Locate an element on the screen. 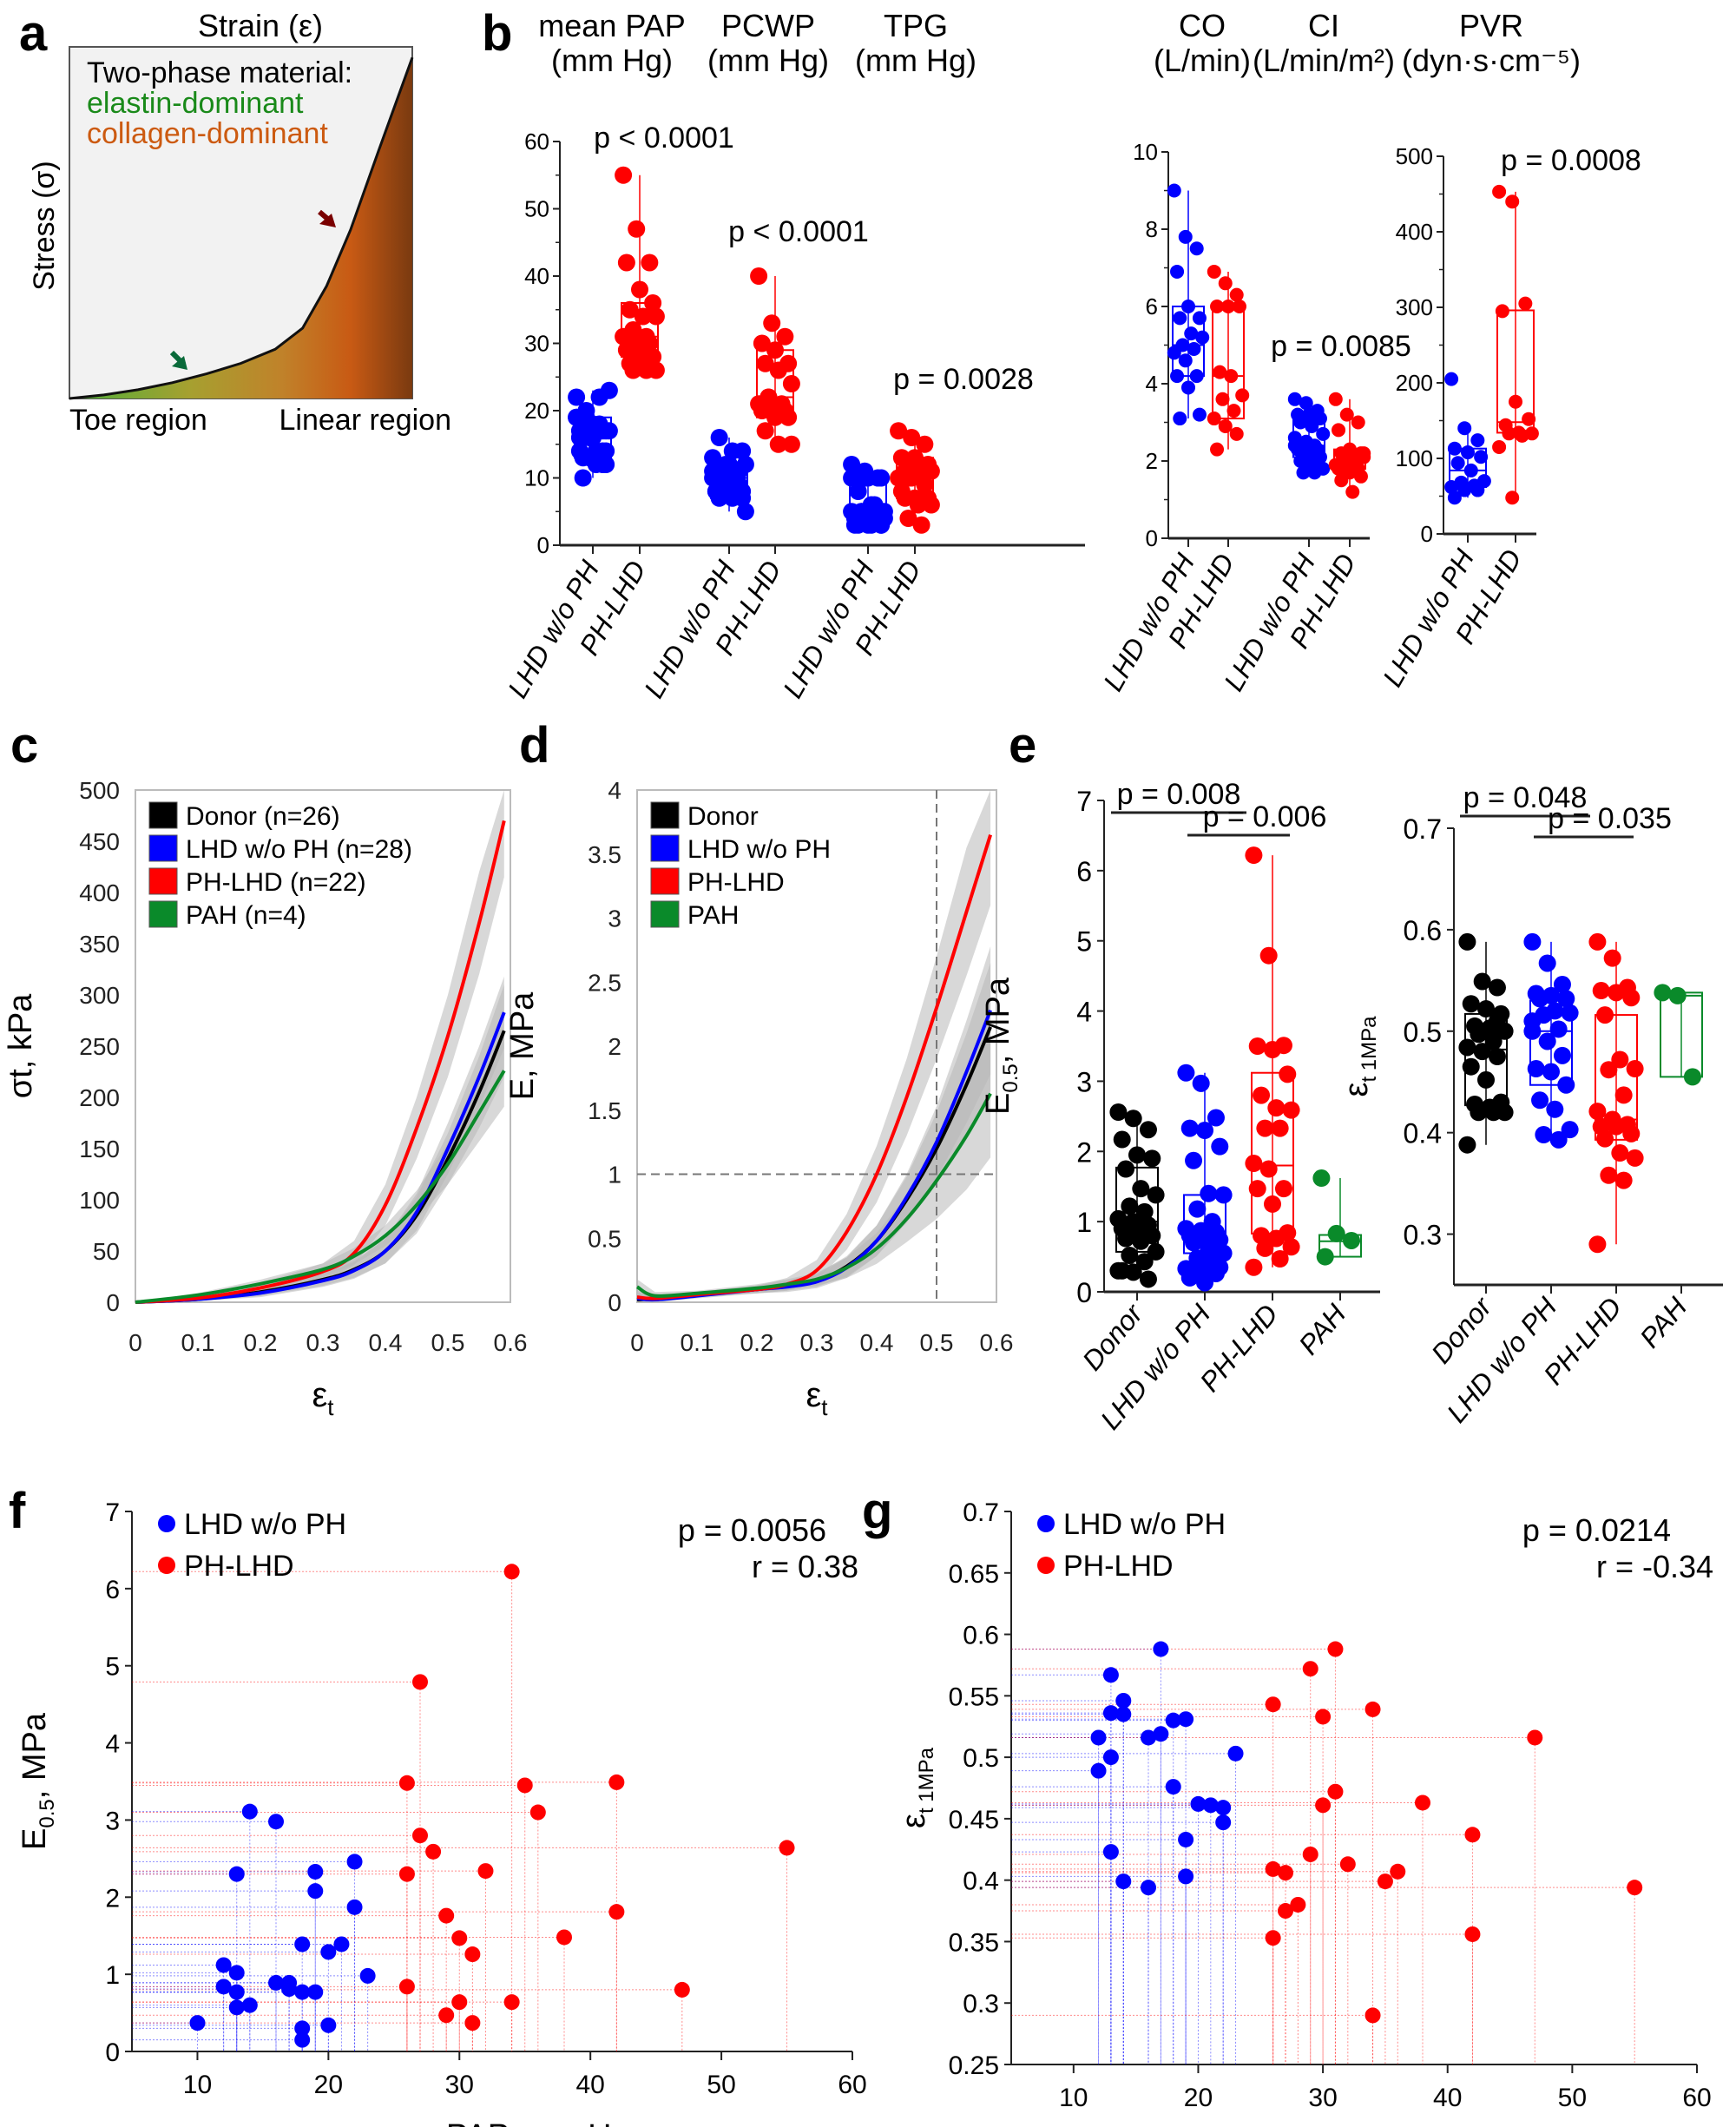 This screenshot has width=1736, height=2127. y-tick-label: 0.3 is located at coordinates (1423, 1235).